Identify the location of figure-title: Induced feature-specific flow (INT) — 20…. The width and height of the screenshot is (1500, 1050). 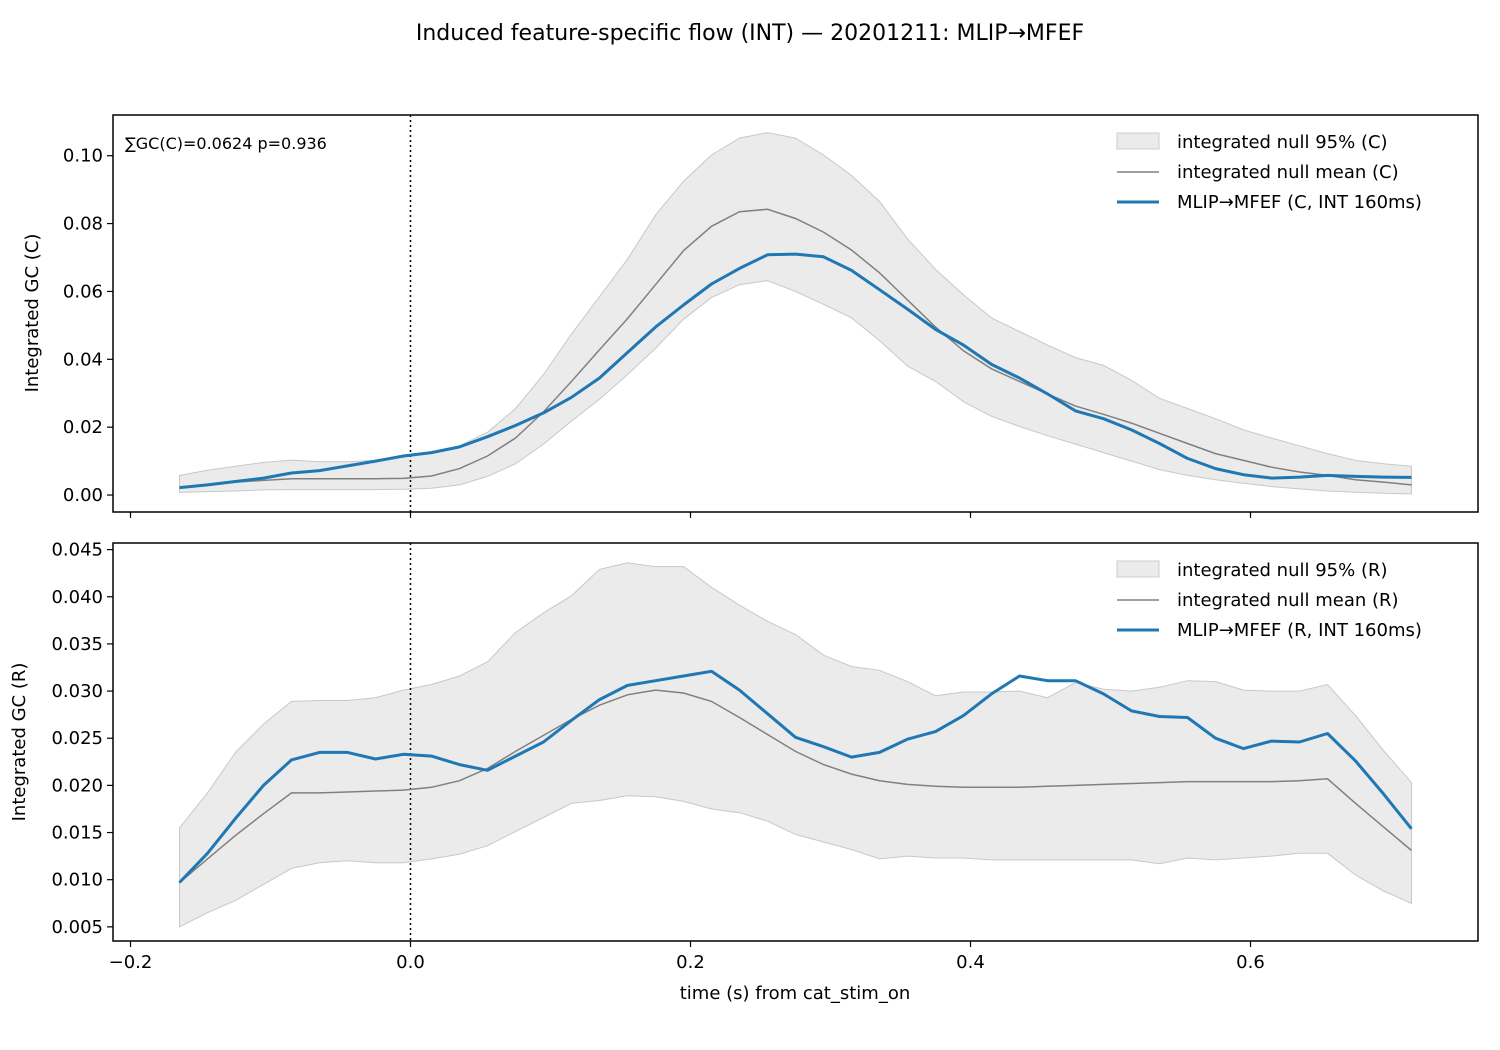
(750, 33).